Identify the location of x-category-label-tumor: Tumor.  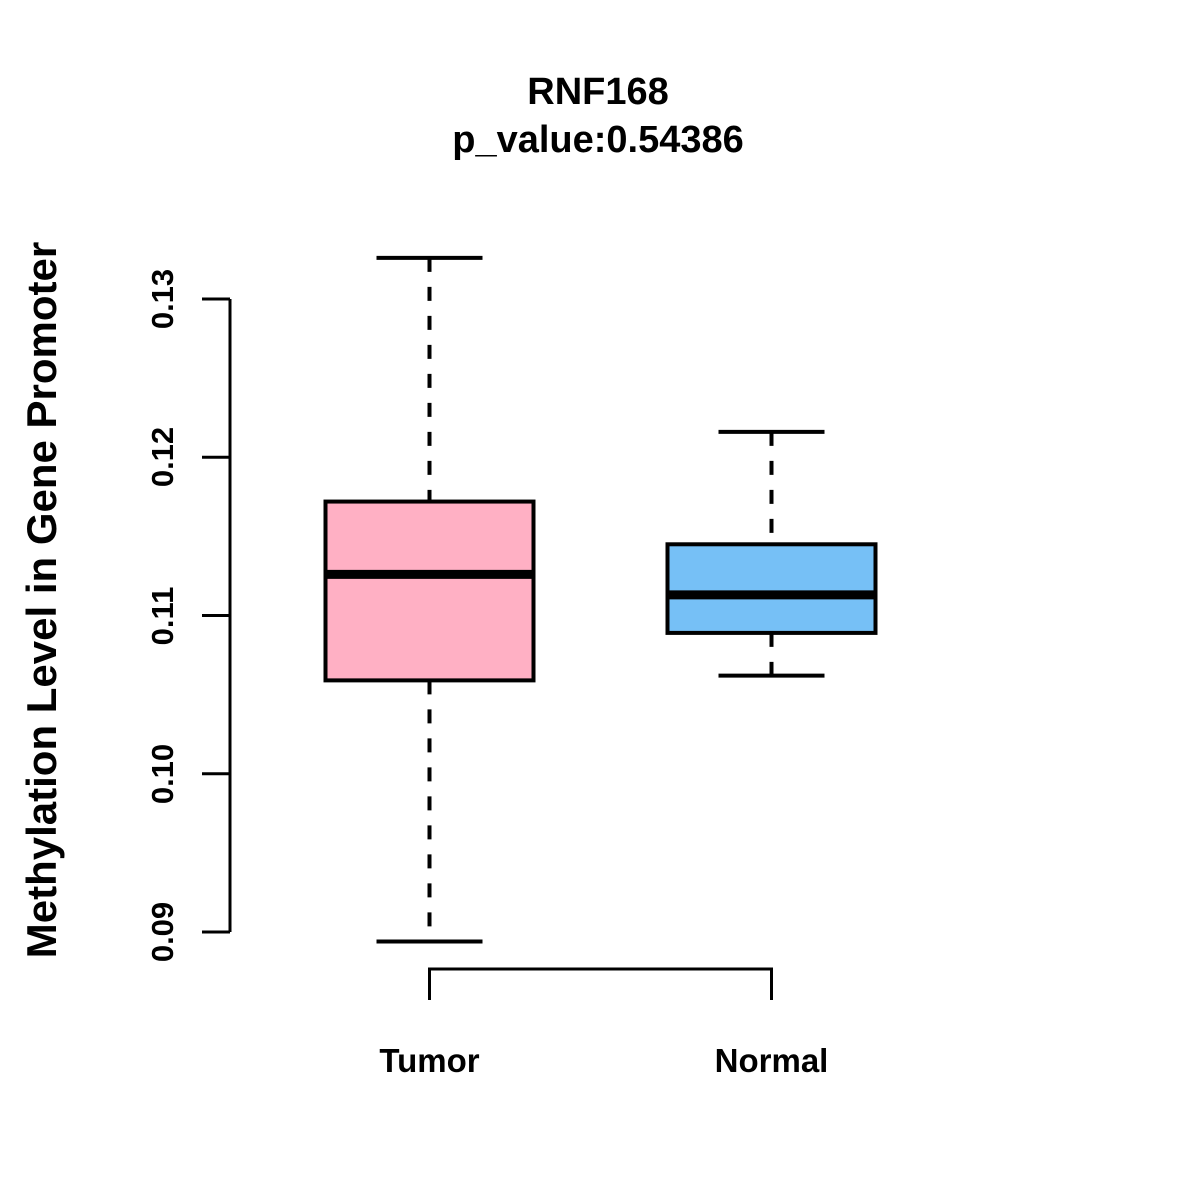
(429, 1060).